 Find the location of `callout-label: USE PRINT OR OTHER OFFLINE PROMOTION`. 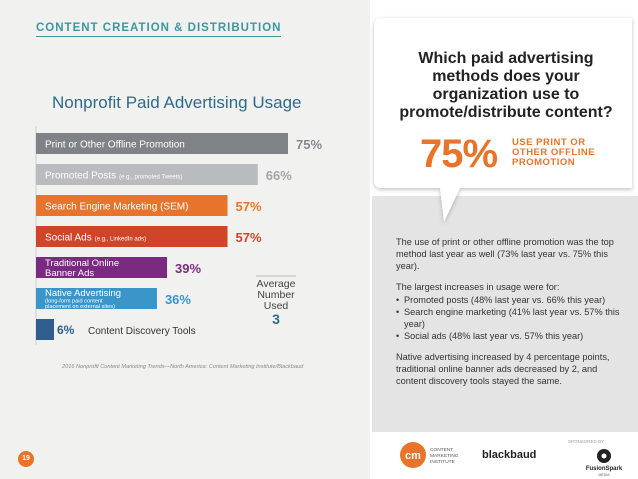

callout-label: USE PRINT OR OTHER OFFLINE PROMOTION is located at coordinates (554, 152).